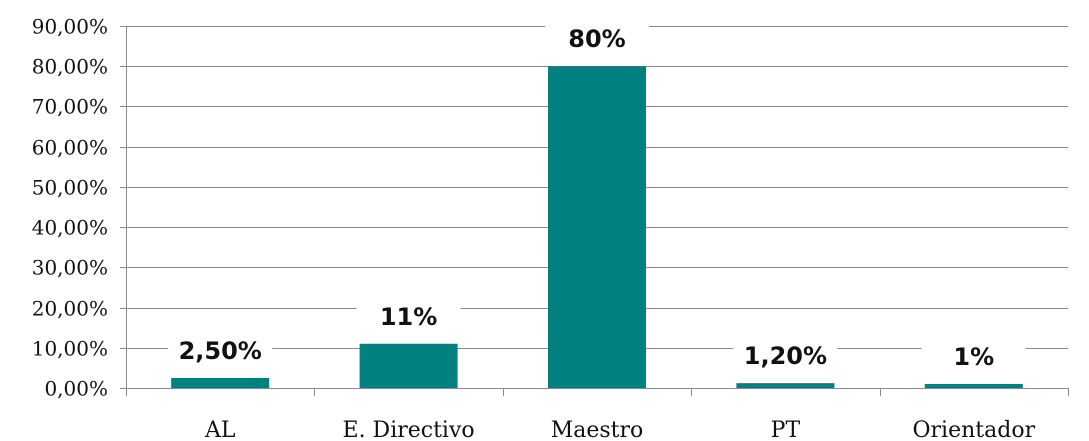 This screenshot has height=441, width=1089. What do you see at coordinates (70, 27) in the screenshot?
I see `y-tick-label: 90,00%` at bounding box center [70, 27].